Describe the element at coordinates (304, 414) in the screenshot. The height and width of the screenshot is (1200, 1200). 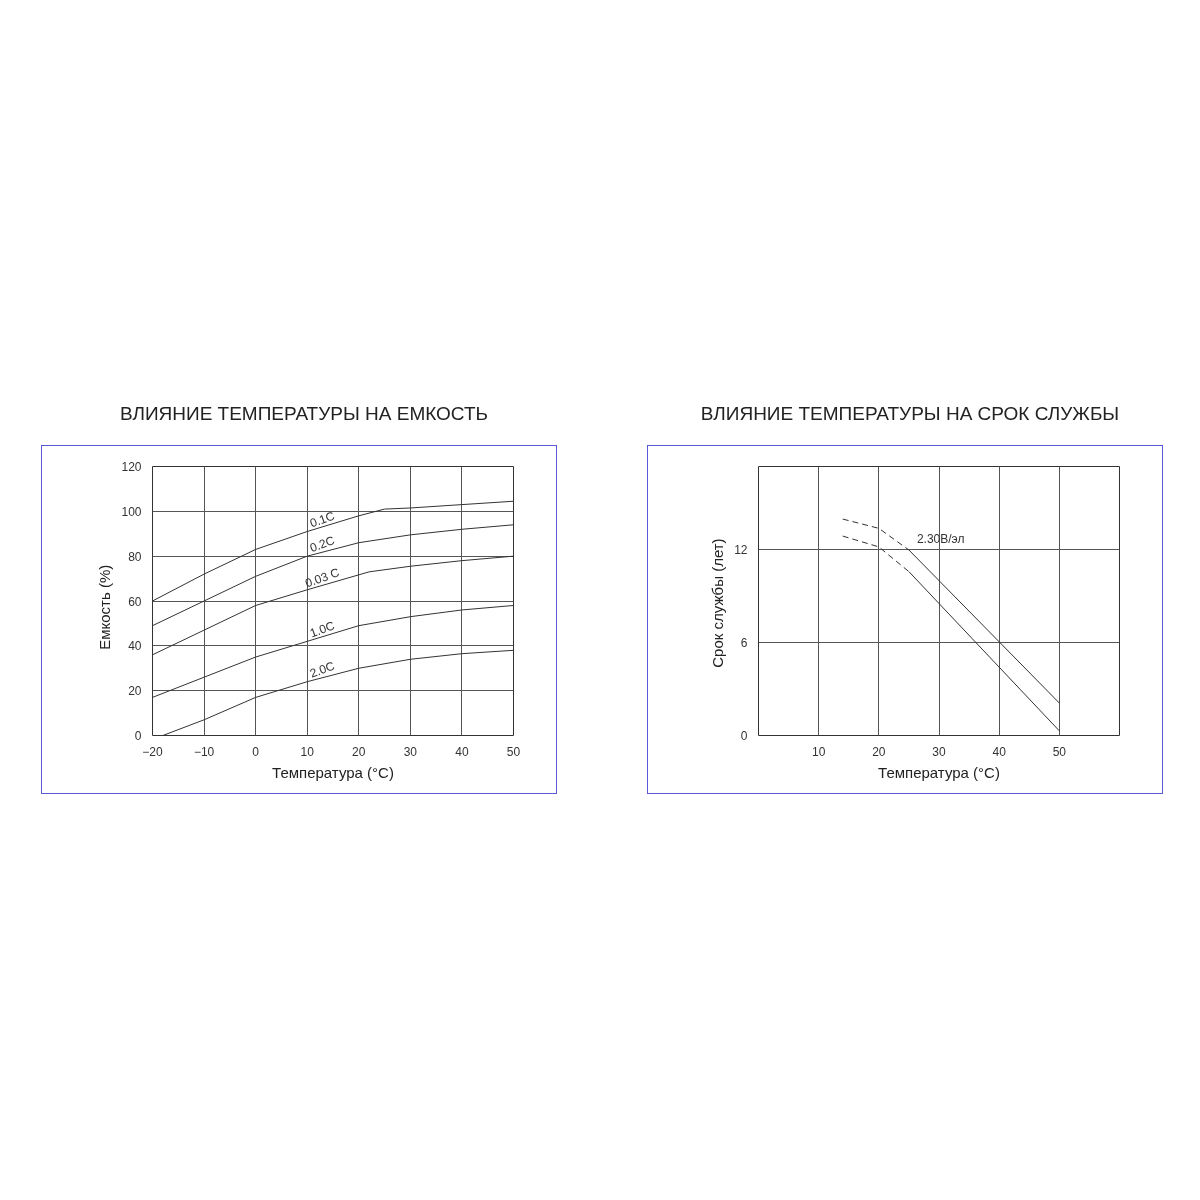
I see `chart-title: ВЛИЯНИЕ ТЕМПЕРАТУРЫ НА ЕМКОСТЬ` at that location.